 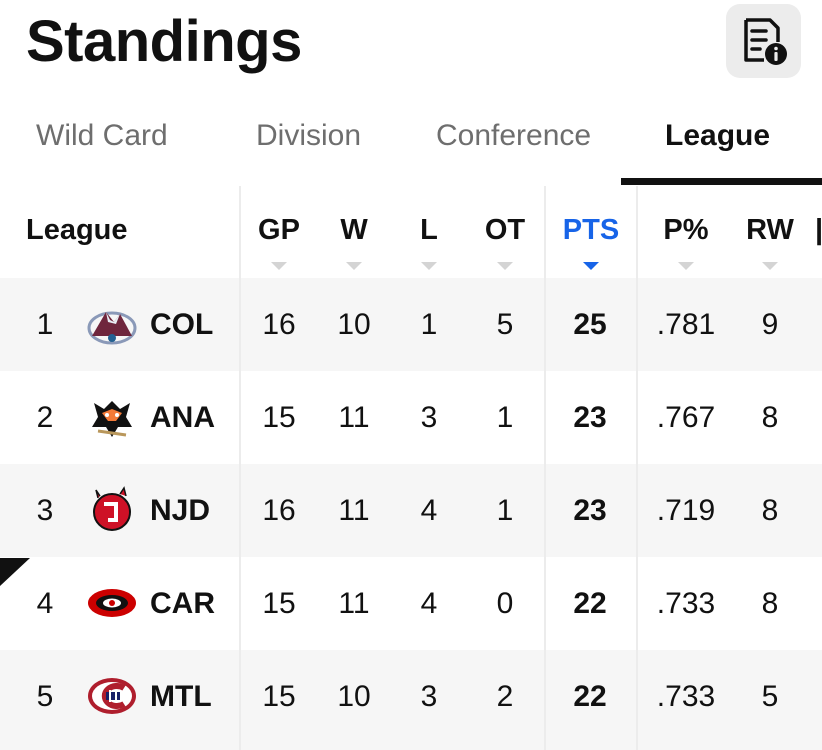 I want to click on l-value: 1, so click(x=429, y=324).